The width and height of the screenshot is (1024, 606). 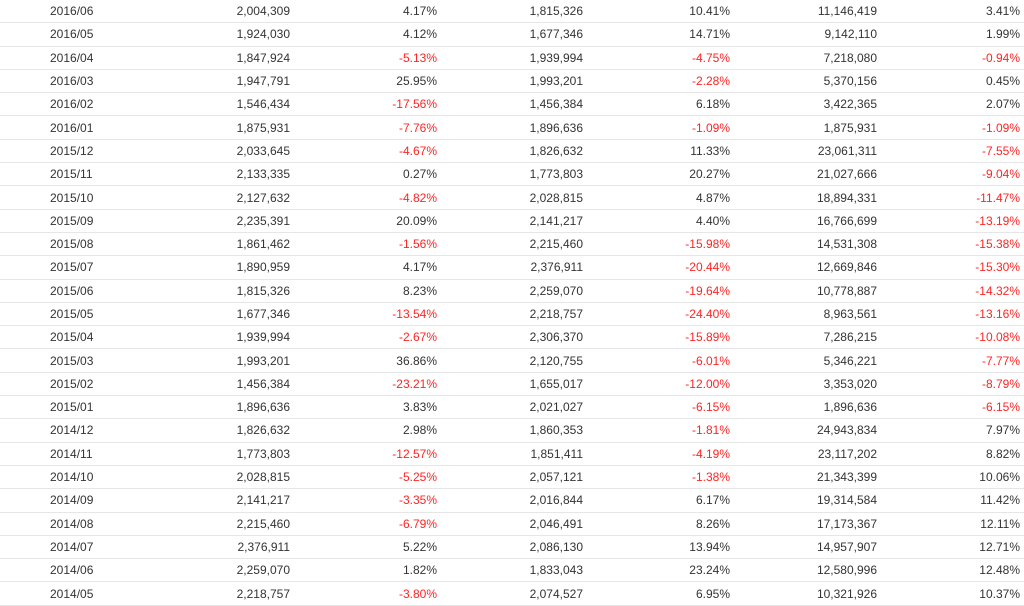 I want to click on change-a-cell: 25.95%, so click(x=363, y=81).